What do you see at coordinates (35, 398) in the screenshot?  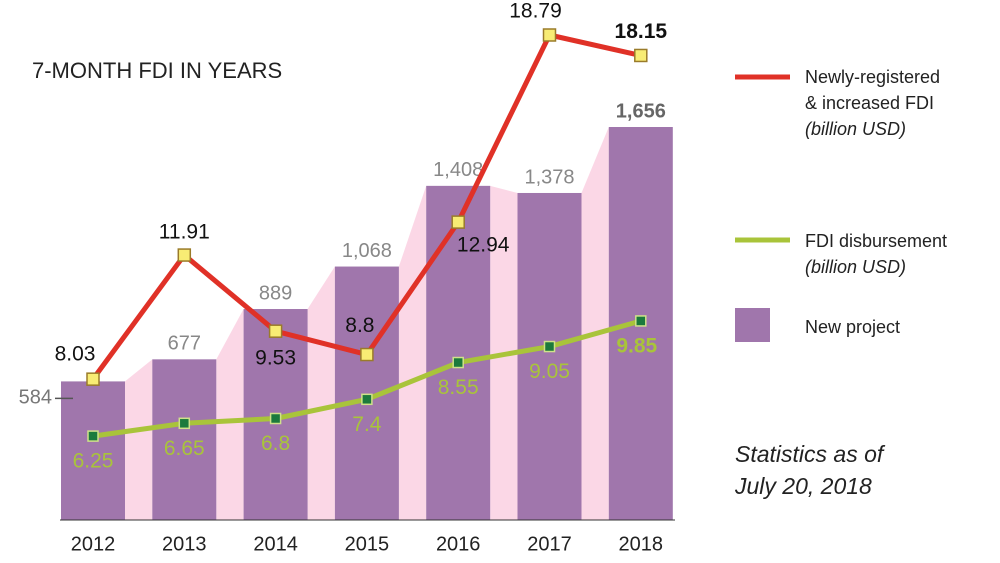 I see `bar-value-label: 584` at bounding box center [35, 398].